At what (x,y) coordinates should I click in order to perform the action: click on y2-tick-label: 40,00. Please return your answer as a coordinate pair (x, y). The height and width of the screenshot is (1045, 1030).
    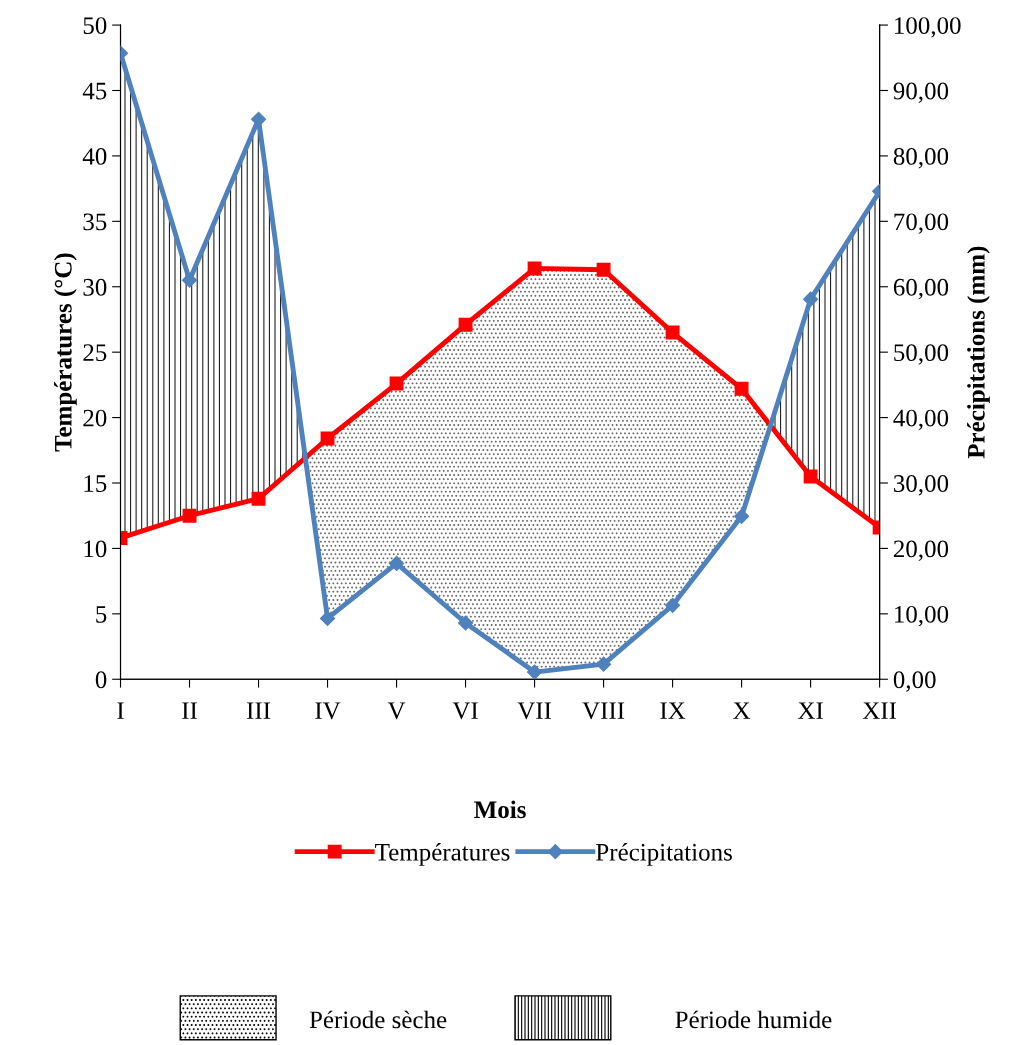
    Looking at the image, I should click on (921, 420).